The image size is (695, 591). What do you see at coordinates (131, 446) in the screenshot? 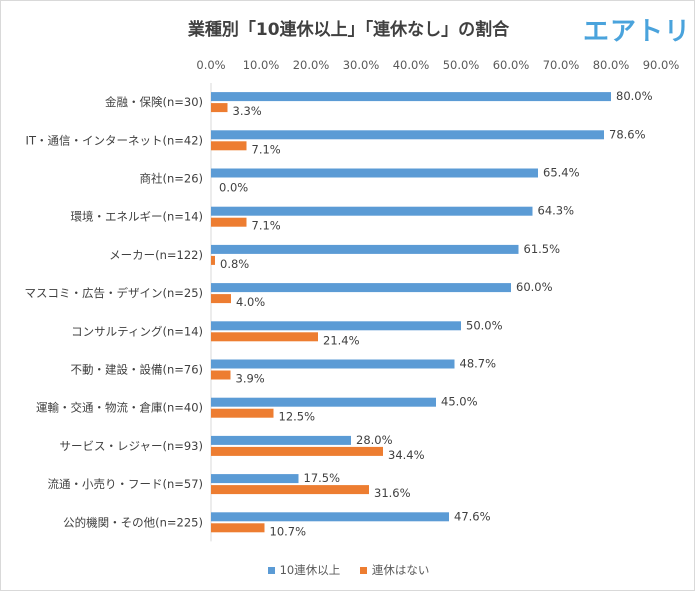
I see `category-label: サービス・レジャー(n=93)` at bounding box center [131, 446].